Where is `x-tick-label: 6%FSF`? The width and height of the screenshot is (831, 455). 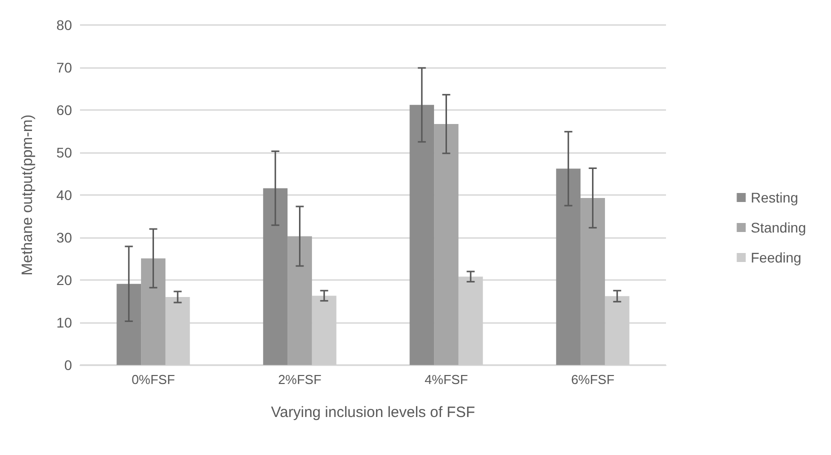
x-tick-label: 6%FSF is located at coordinates (592, 379).